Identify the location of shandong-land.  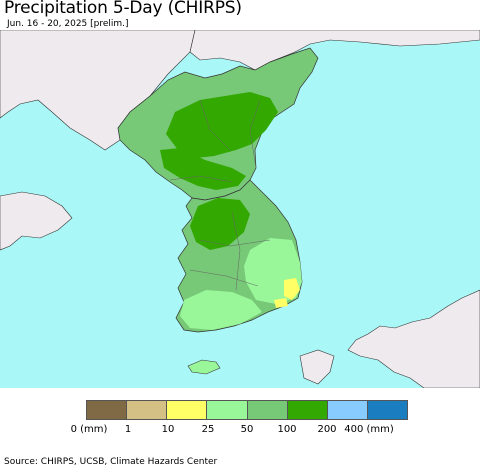
(36, 221).